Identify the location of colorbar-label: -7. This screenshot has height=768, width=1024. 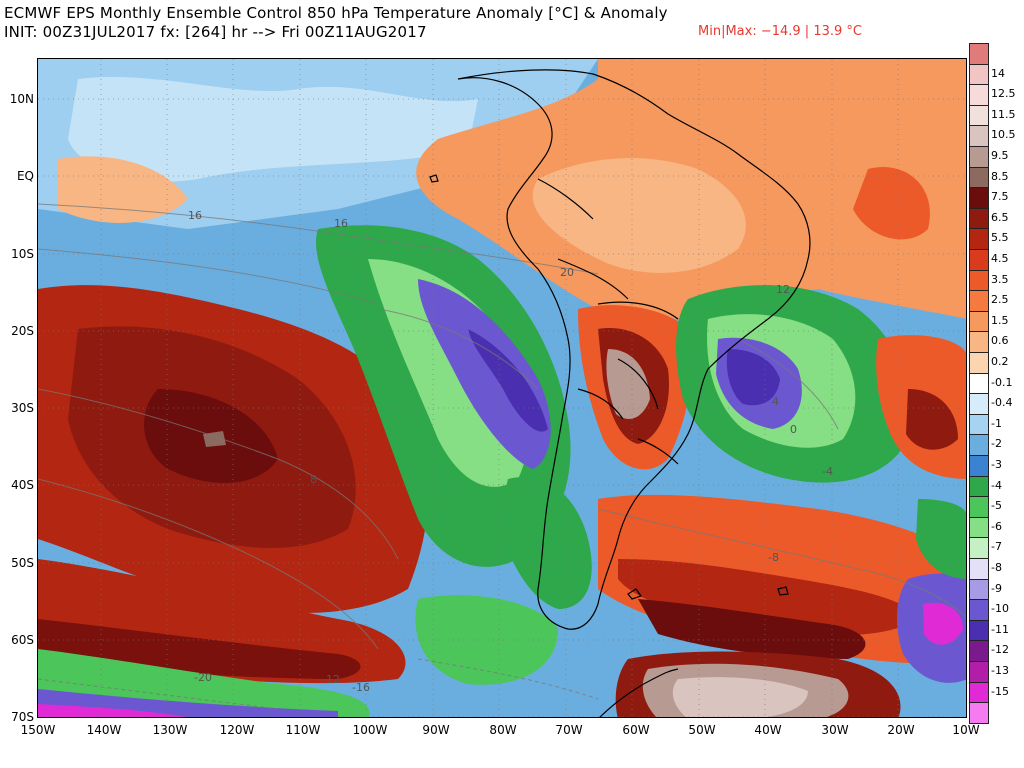
(996, 547).